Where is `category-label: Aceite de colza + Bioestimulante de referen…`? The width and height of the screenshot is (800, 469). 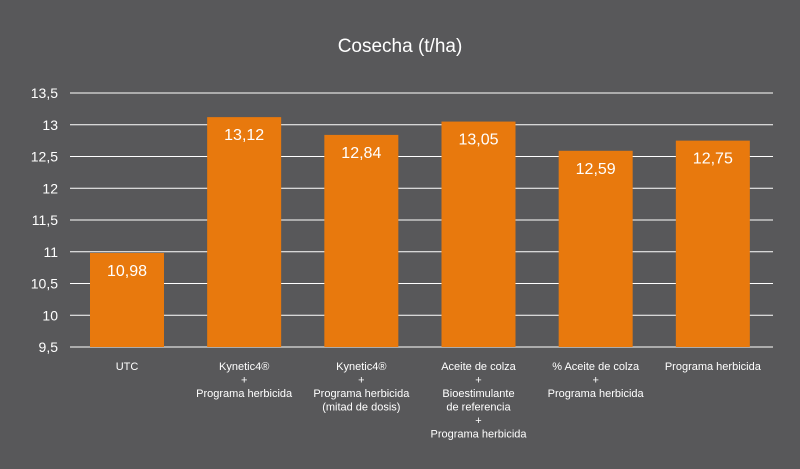
category-label: Aceite de colza + Bioestimulante de referen… is located at coordinates (479, 401).